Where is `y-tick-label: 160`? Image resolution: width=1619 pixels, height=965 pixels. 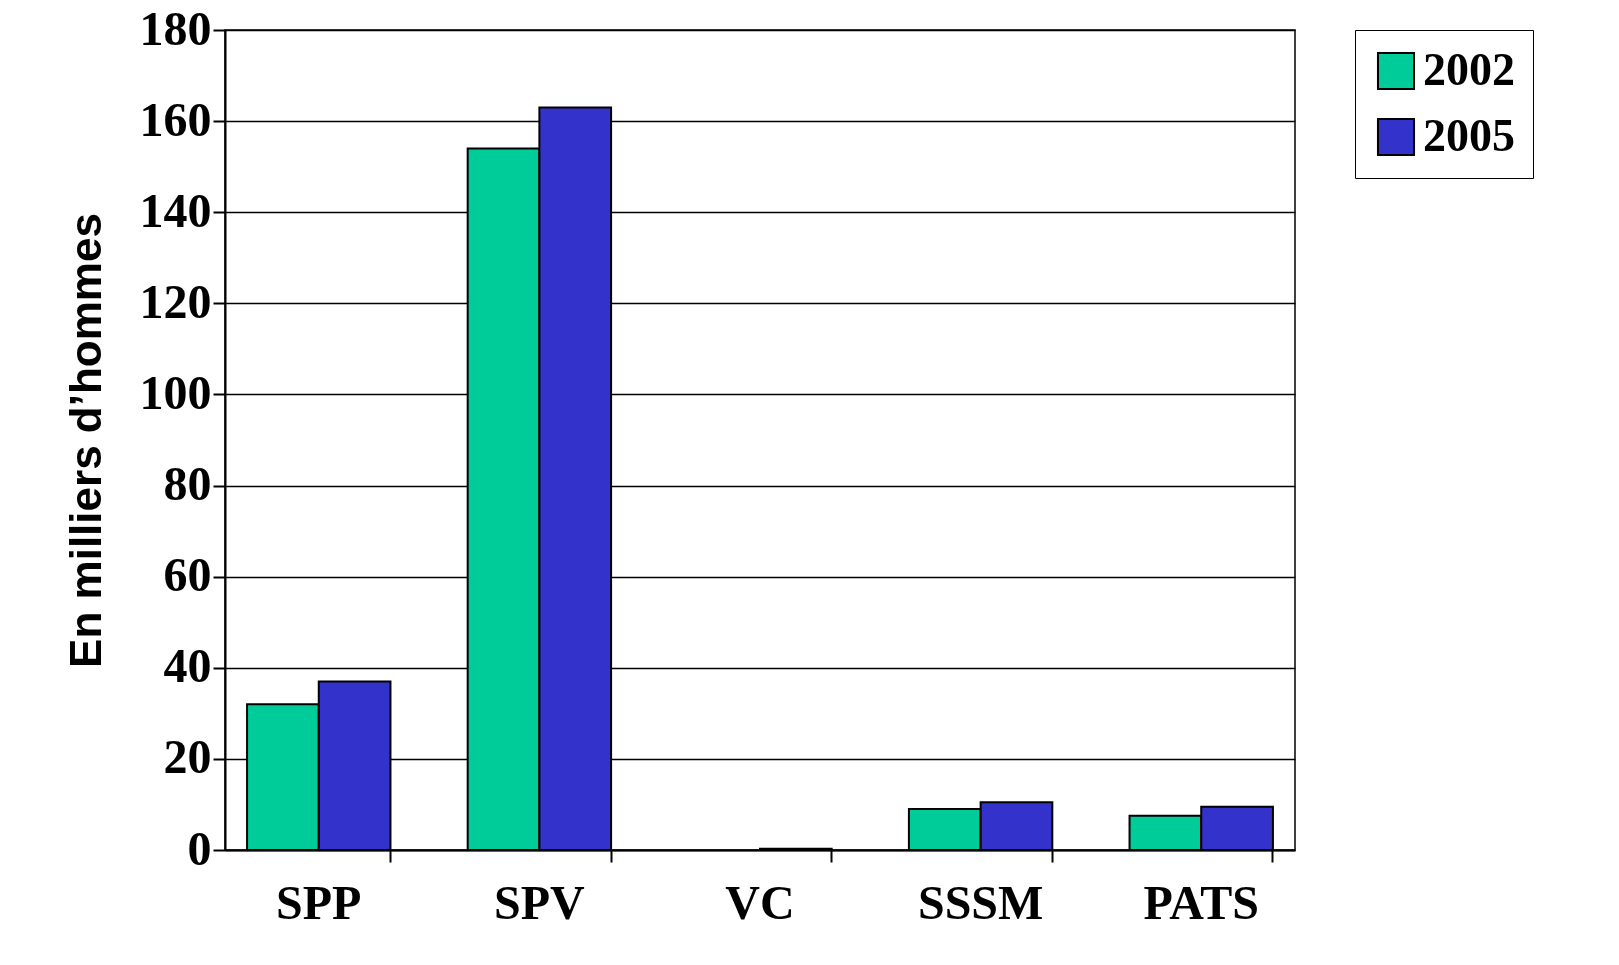 y-tick-label: 160 is located at coordinates (175, 119).